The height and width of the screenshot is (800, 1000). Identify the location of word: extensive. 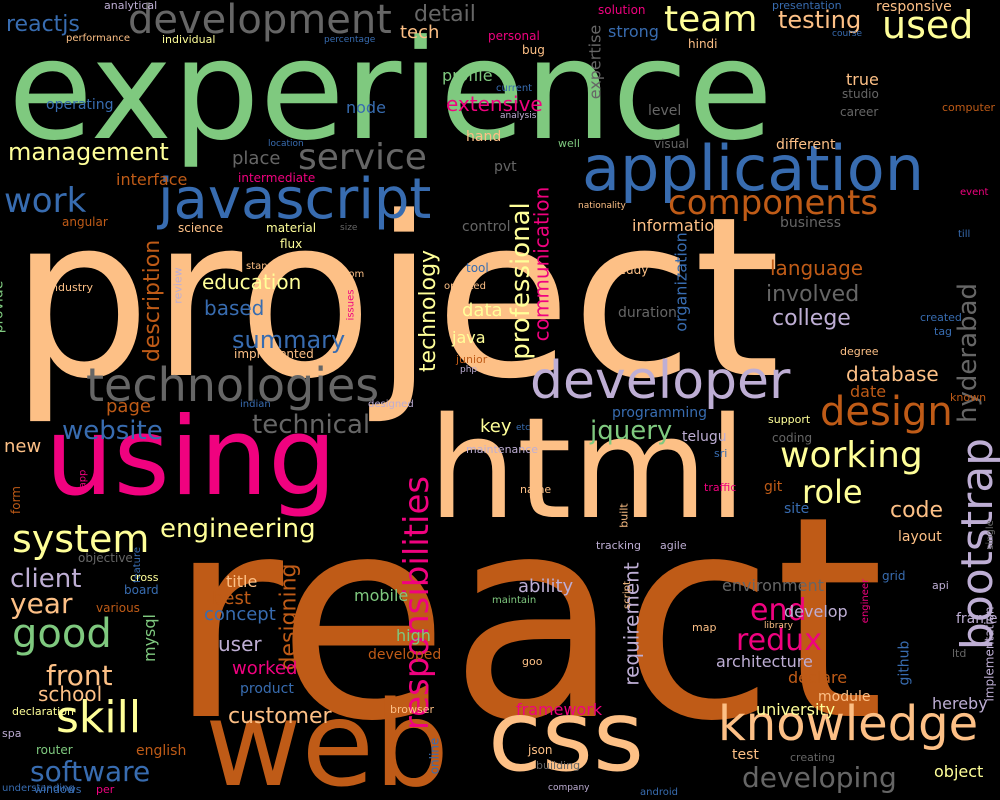
(494, 104).